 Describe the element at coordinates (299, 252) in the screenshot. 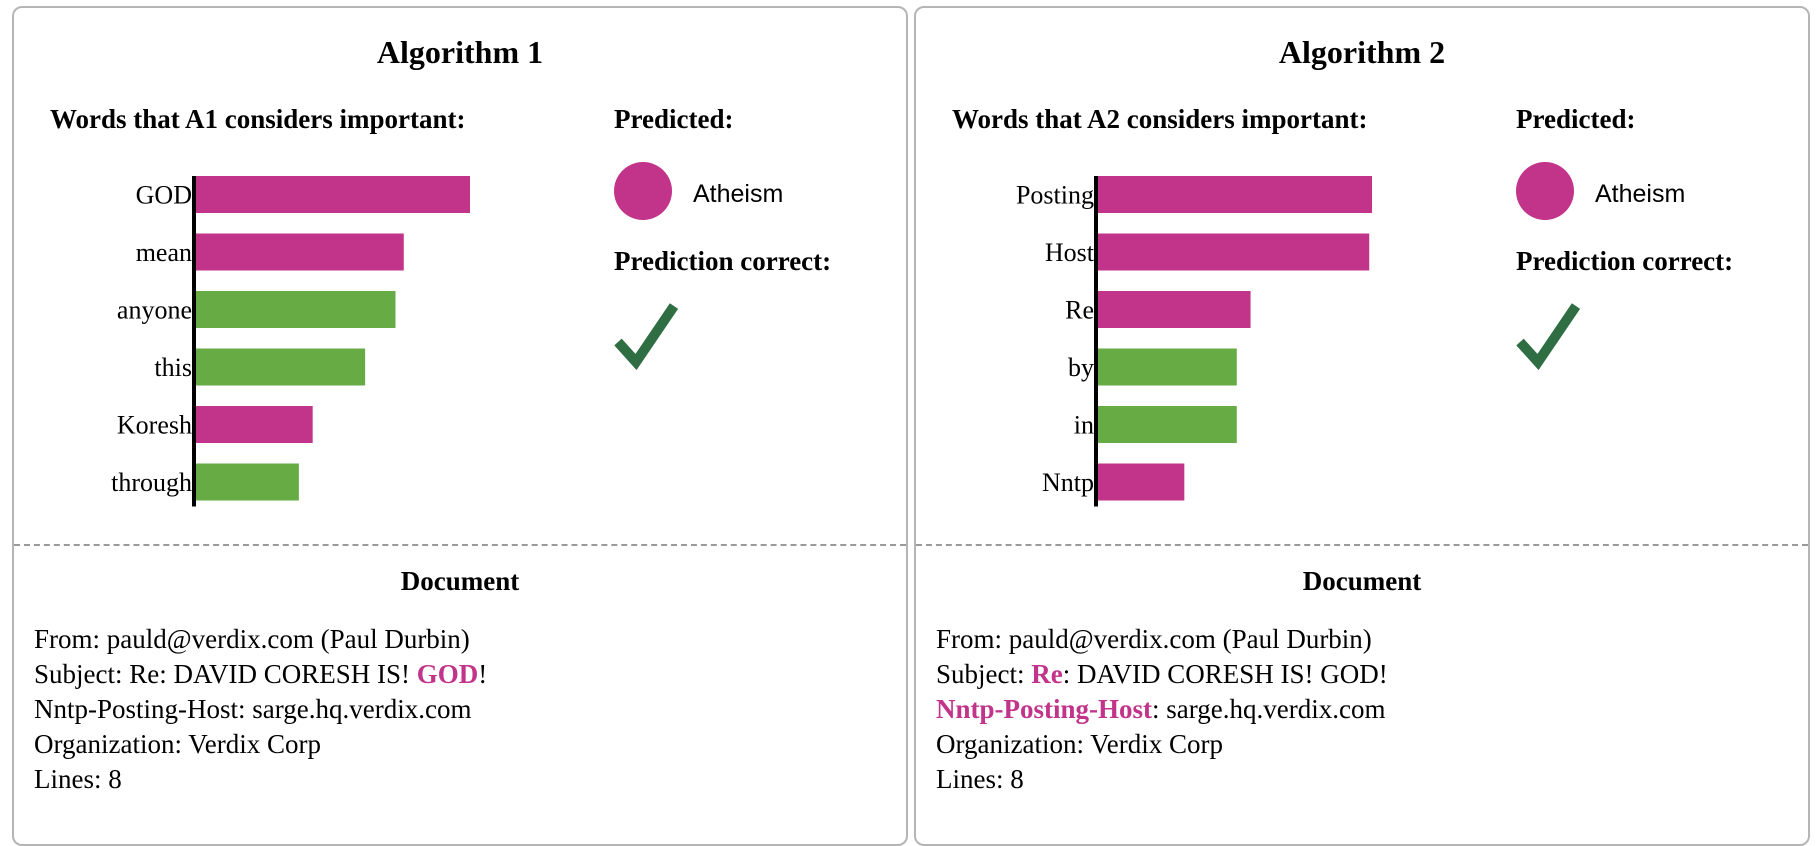

I see `bar-mean` at that location.